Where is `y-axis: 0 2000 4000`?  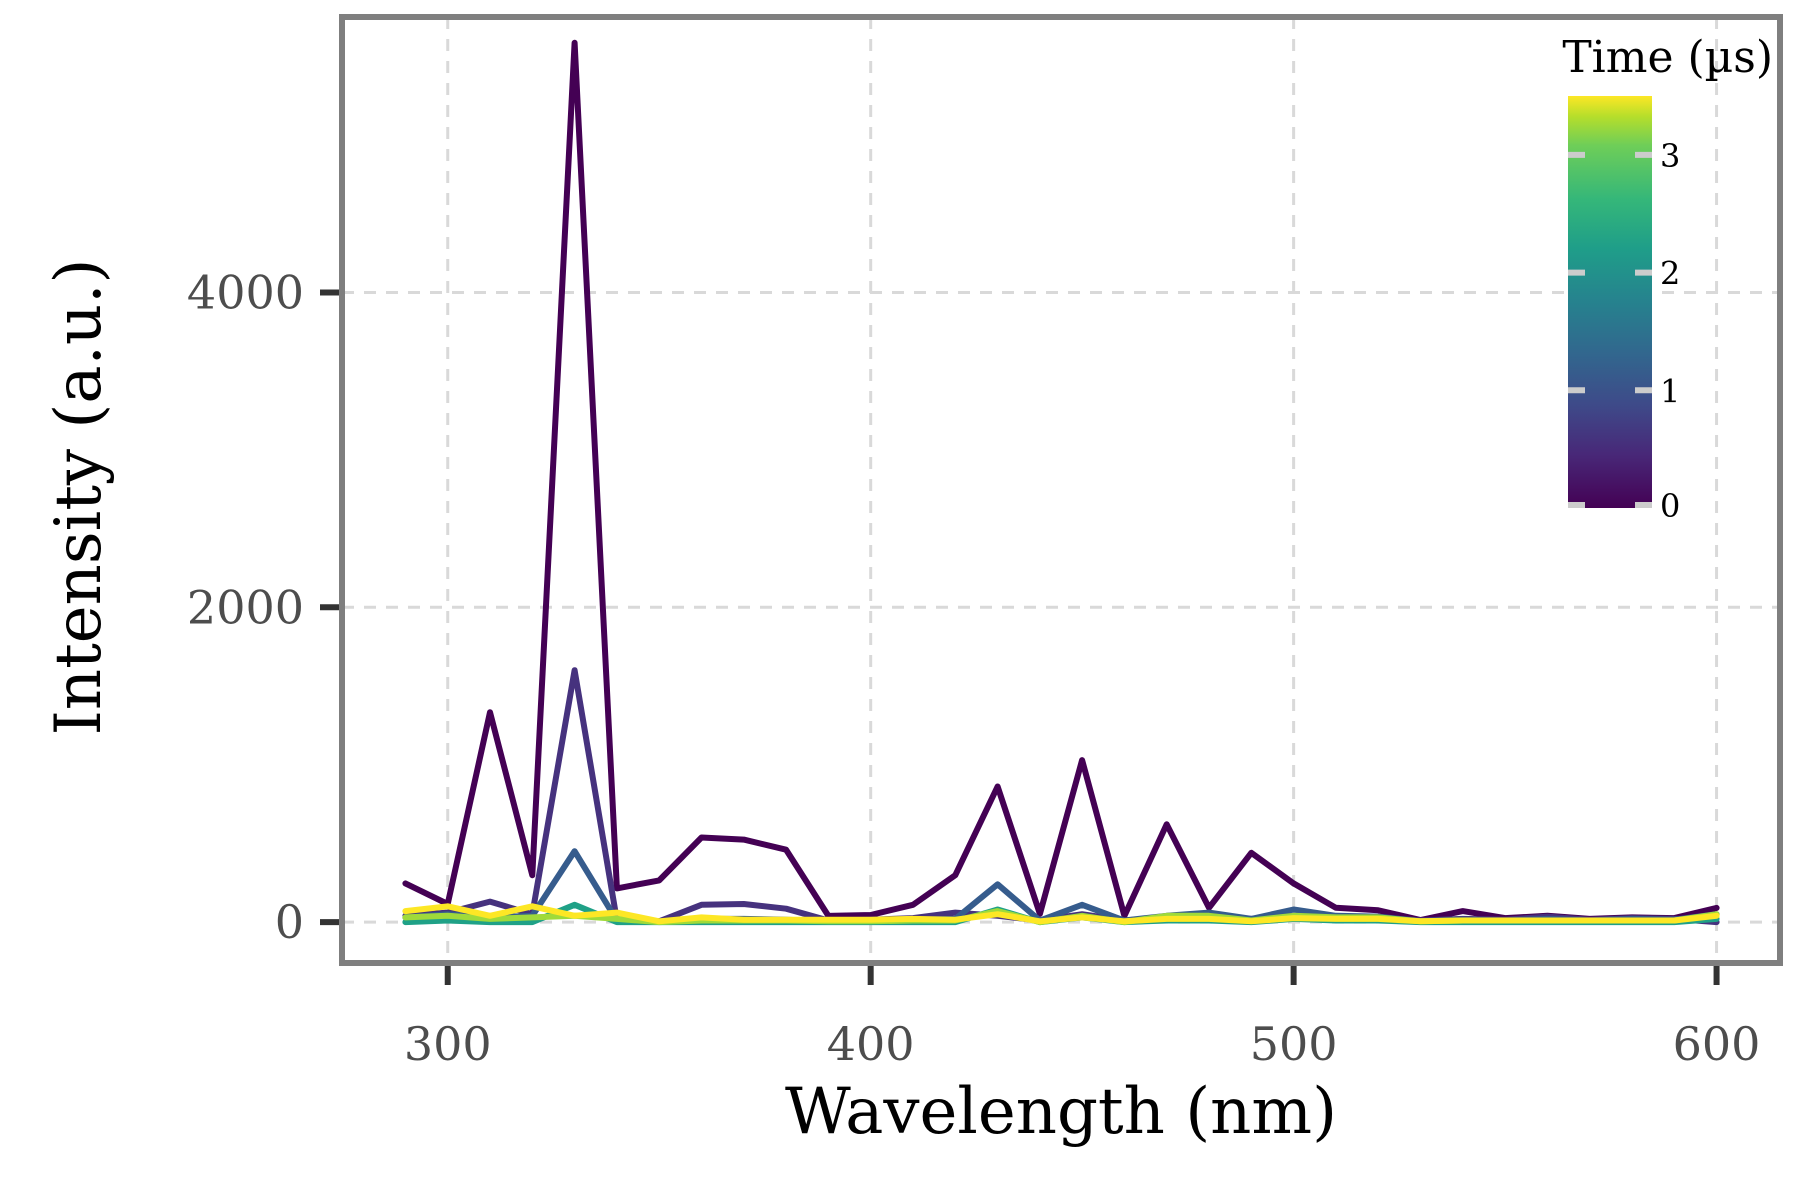
y-axis: 0 2000 4000 is located at coordinates (263, 607).